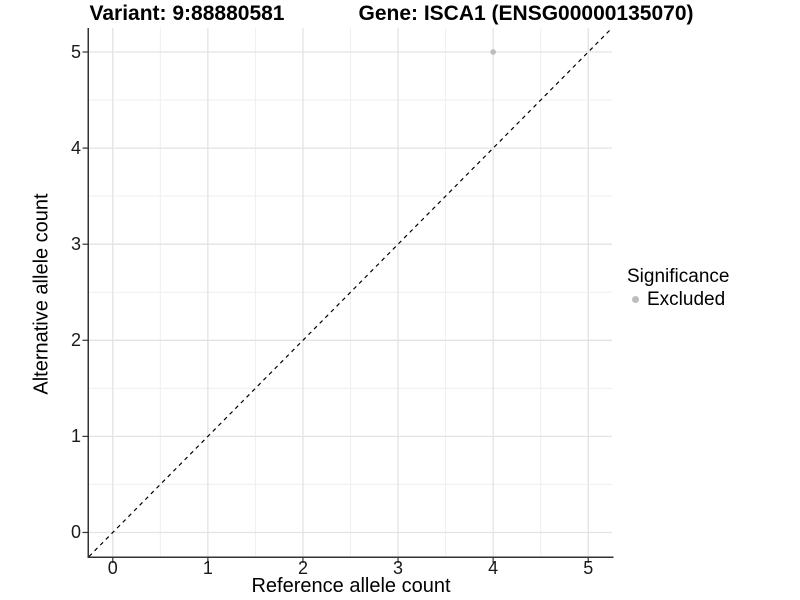  Describe the element at coordinates (302, 568) in the screenshot. I see `x-tick-label: 2` at that location.